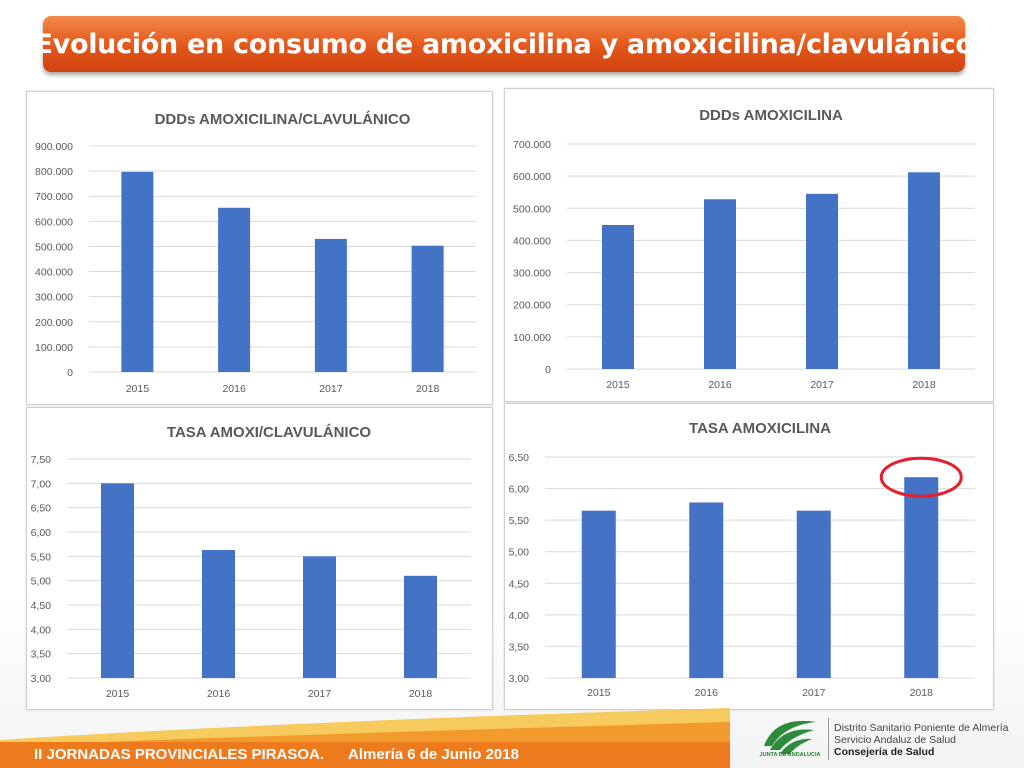 This screenshot has height=768, width=1024. I want to click on y-tick-label: 7,00, so click(41, 484).